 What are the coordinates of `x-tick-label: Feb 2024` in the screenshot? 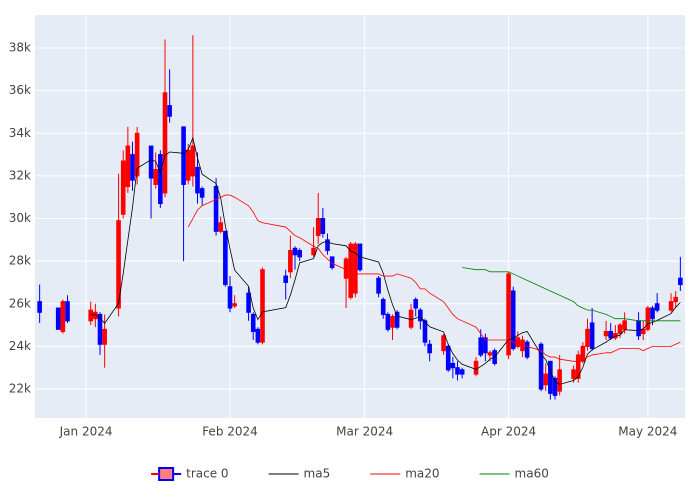 It's located at (230, 432).